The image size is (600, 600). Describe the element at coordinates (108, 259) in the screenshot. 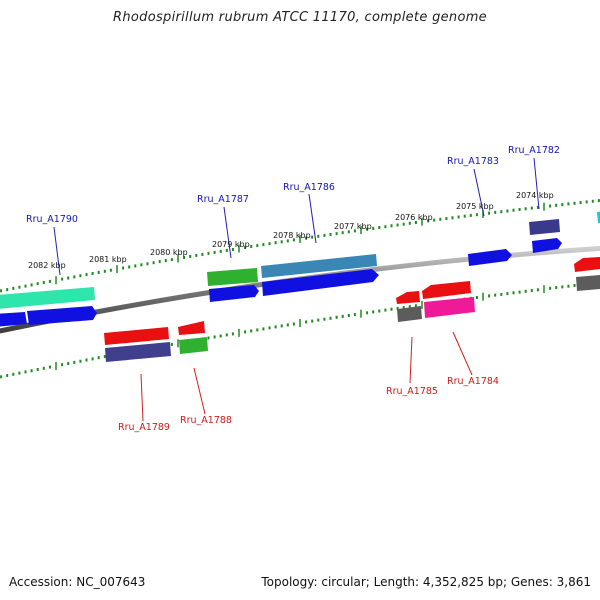

I see `kbp-label: 2081 kbp` at that location.